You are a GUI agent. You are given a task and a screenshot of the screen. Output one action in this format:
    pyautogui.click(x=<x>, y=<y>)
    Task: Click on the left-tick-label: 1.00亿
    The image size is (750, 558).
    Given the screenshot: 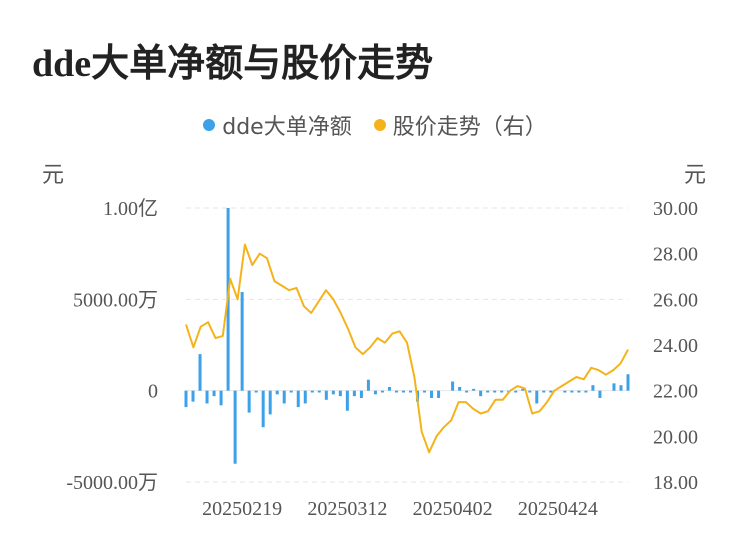 What is the action you would take?
    pyautogui.click(x=130, y=208)
    